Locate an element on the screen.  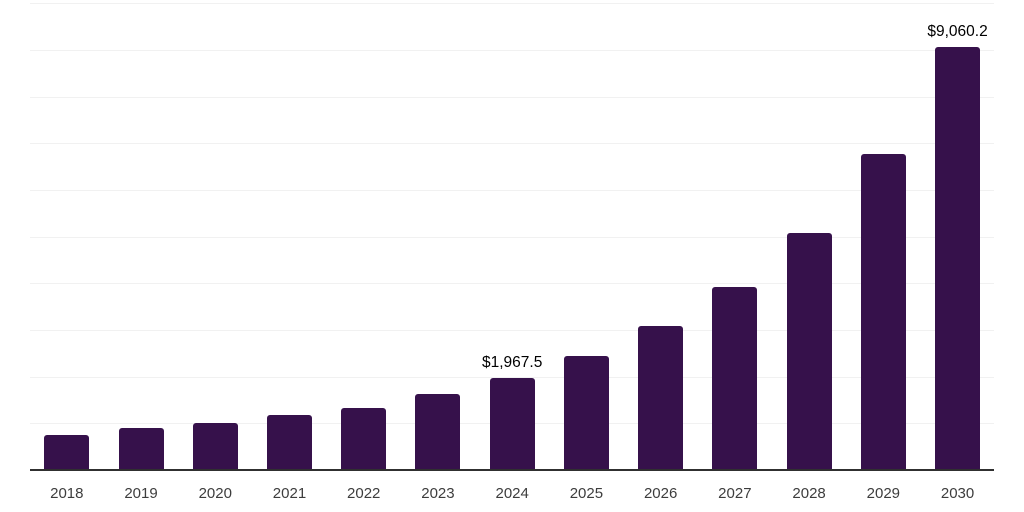
bar-2022 is located at coordinates (364, 438).